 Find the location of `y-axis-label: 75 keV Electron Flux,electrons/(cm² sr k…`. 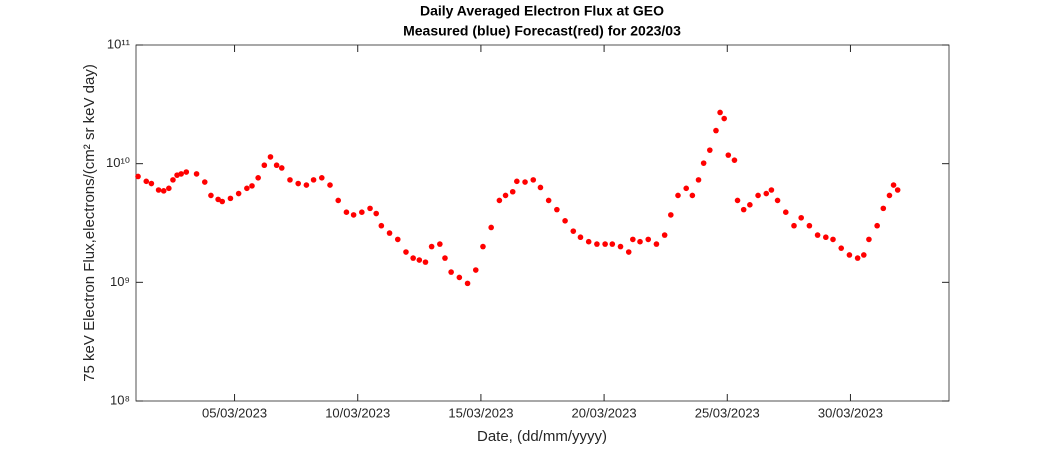

y-axis-label: 75 keV Electron Flux,electrons/(cm² sr k… is located at coordinates (89, 223).